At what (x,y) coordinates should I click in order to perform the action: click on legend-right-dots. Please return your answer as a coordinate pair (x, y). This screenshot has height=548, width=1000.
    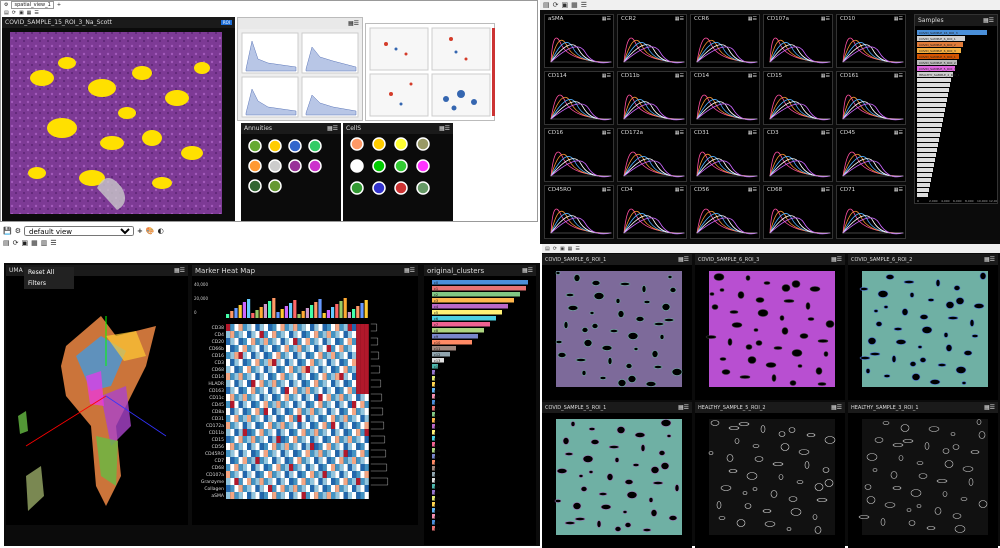
    Looking at the image, I should click on (398, 177).